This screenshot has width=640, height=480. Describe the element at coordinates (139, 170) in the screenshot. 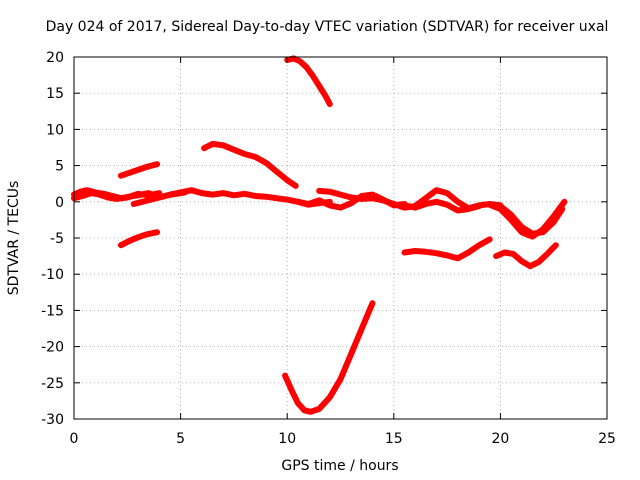

I see `series-arc-up-left` at that location.